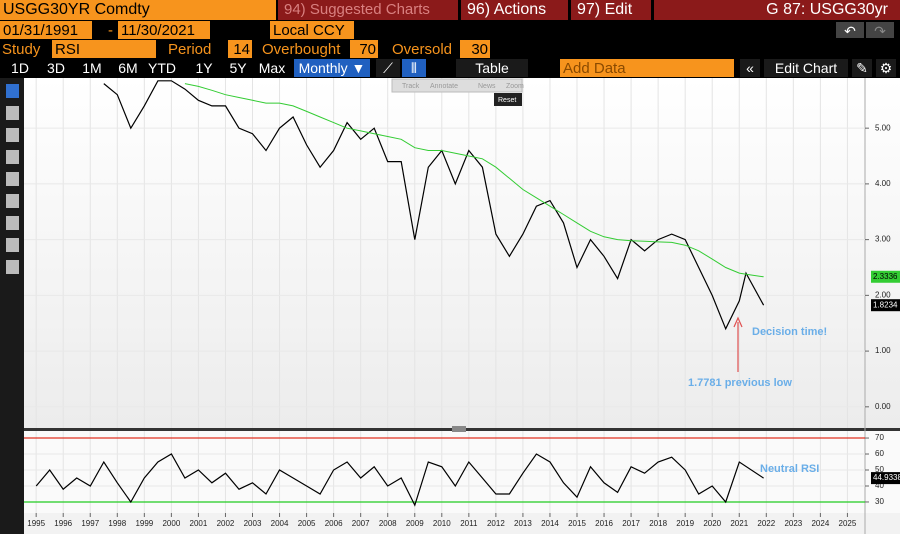 This screenshot has height=534, width=900. Describe the element at coordinates (414, 68) in the screenshot. I see `bar-icon: ⫴` at that location.